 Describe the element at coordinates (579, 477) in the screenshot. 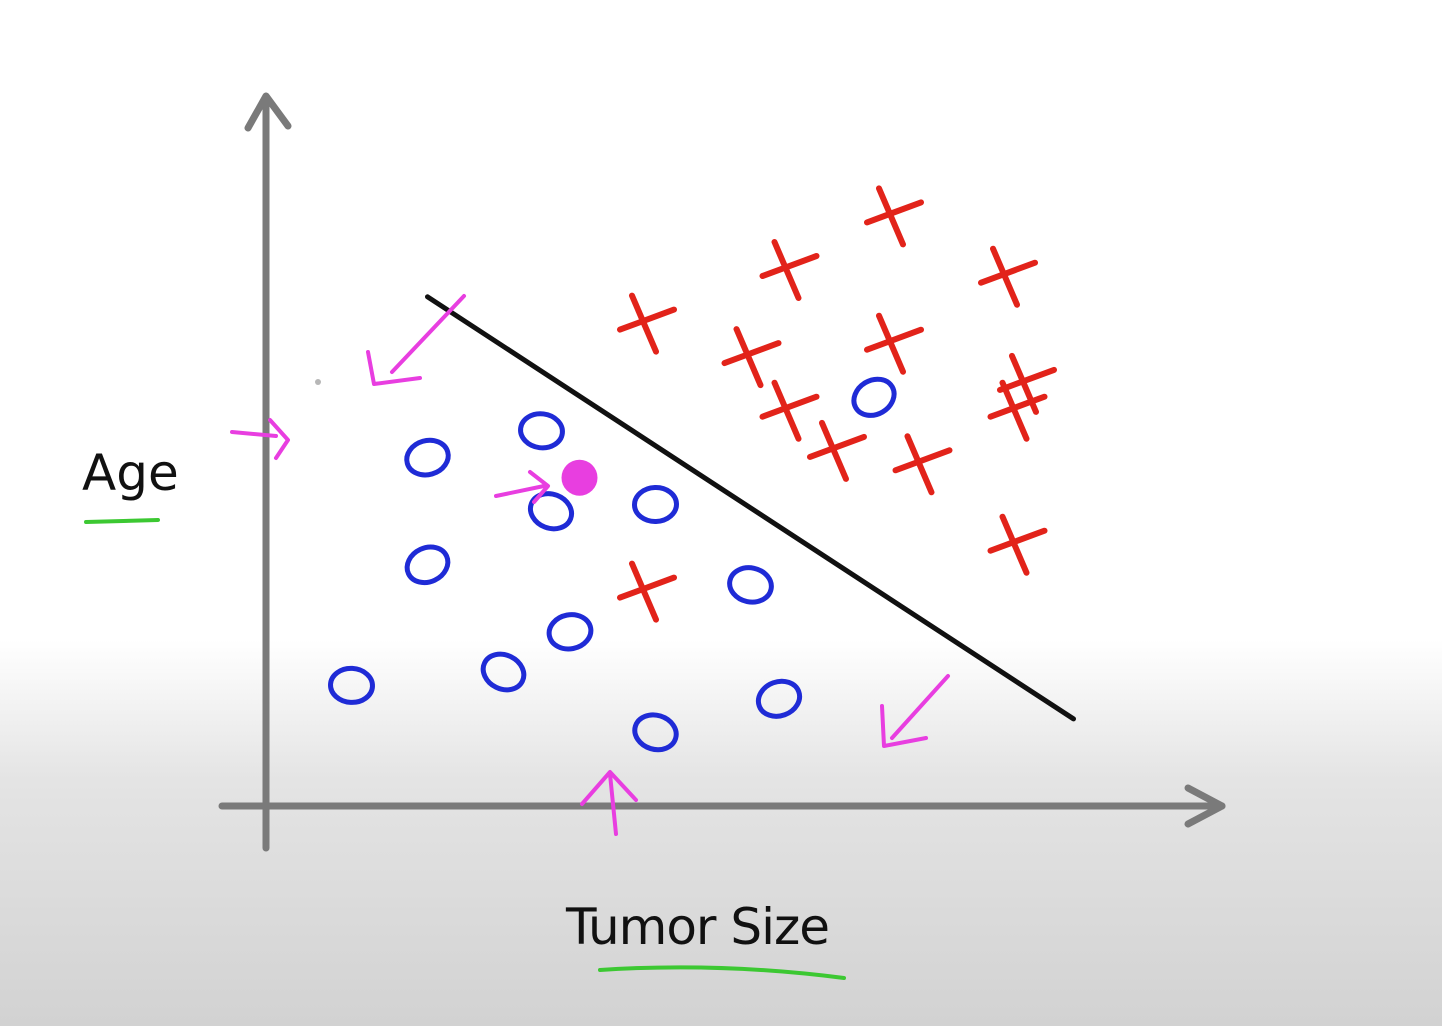

I see `highlighted-data-point` at that location.